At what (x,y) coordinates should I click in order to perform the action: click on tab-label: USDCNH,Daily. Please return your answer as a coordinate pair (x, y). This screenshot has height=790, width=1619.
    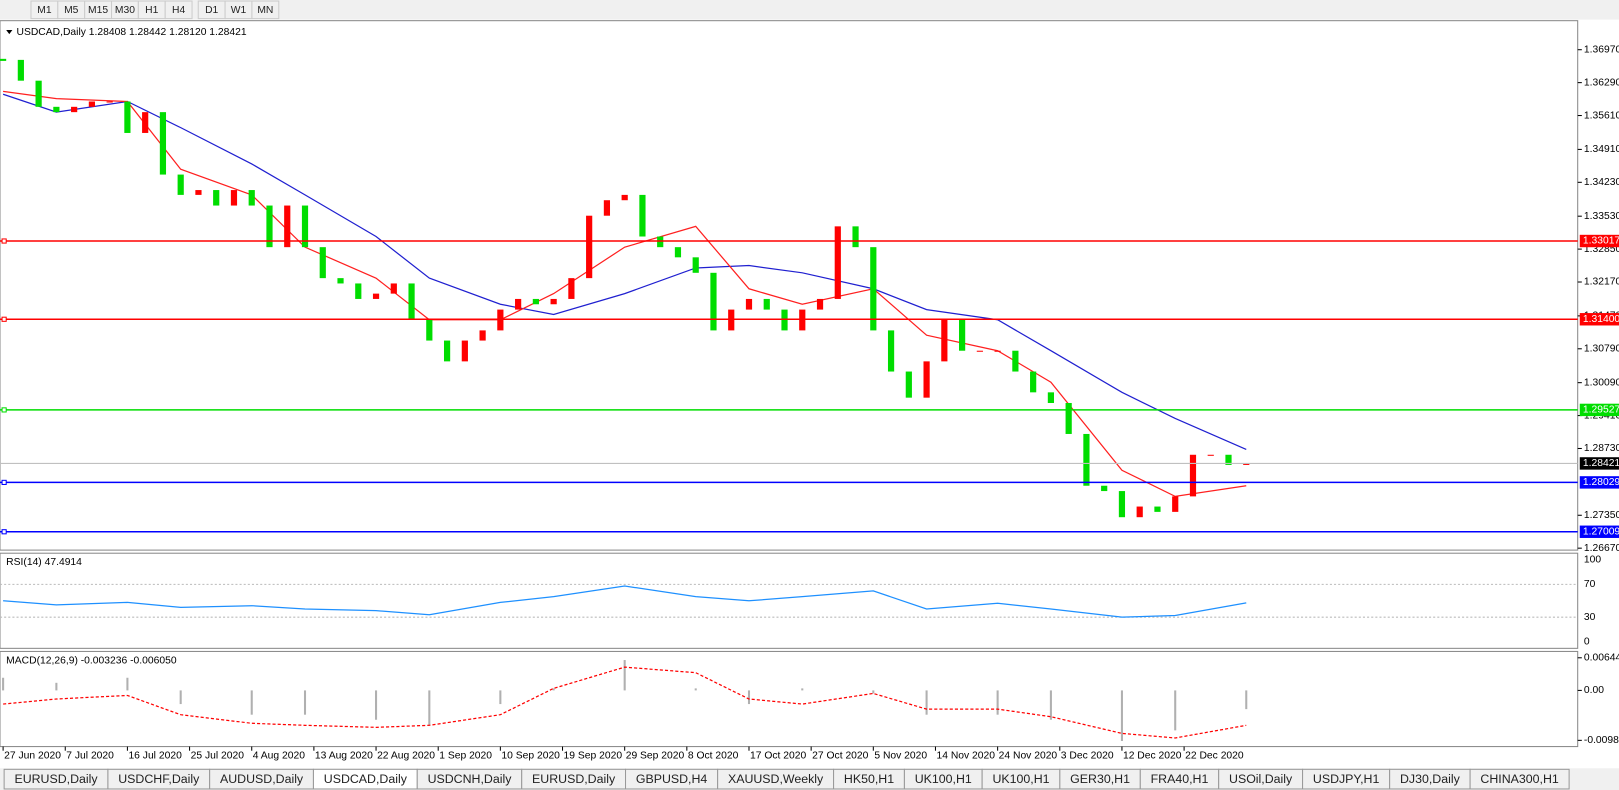
    Looking at the image, I should click on (470, 779).